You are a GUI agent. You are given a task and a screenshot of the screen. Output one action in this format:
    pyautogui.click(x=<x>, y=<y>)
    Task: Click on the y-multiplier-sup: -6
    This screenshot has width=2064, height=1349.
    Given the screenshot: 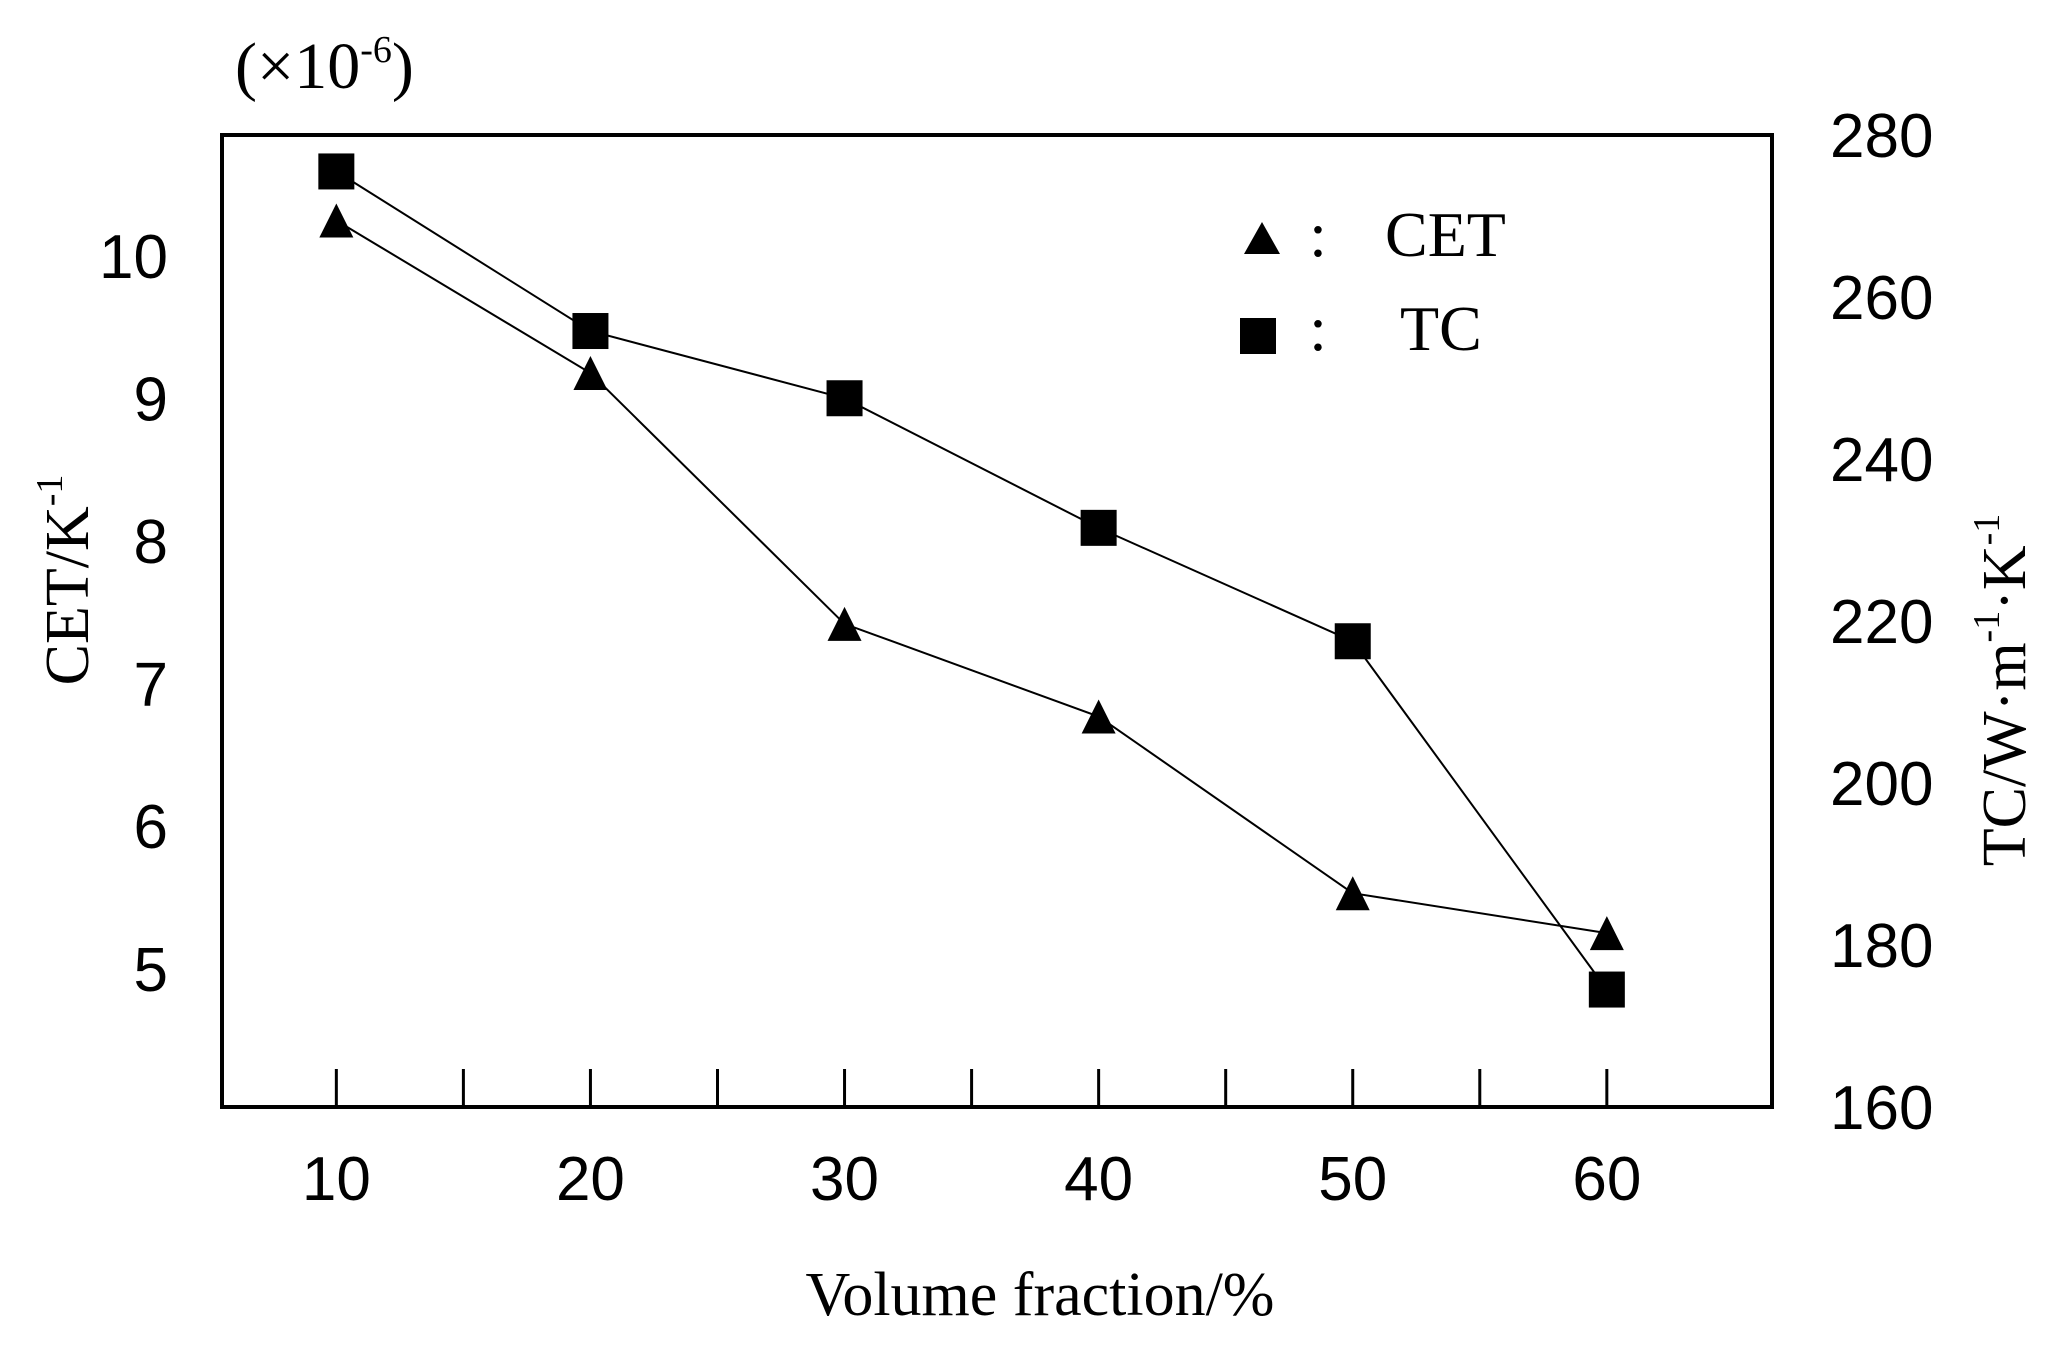 What is the action you would take?
    pyautogui.click(x=376, y=50)
    